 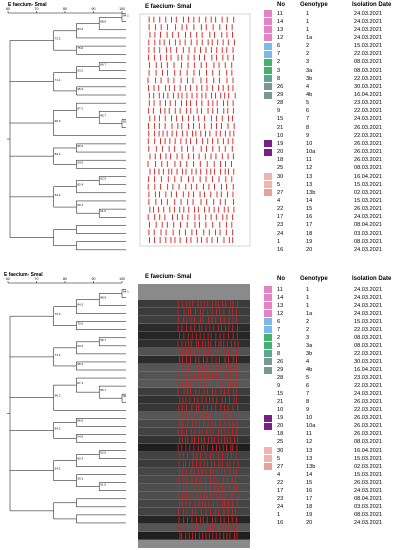 What do you see at coordinates (8, 279) in the screenshot?
I see `scale-tick-label: 60` at bounding box center [8, 279].